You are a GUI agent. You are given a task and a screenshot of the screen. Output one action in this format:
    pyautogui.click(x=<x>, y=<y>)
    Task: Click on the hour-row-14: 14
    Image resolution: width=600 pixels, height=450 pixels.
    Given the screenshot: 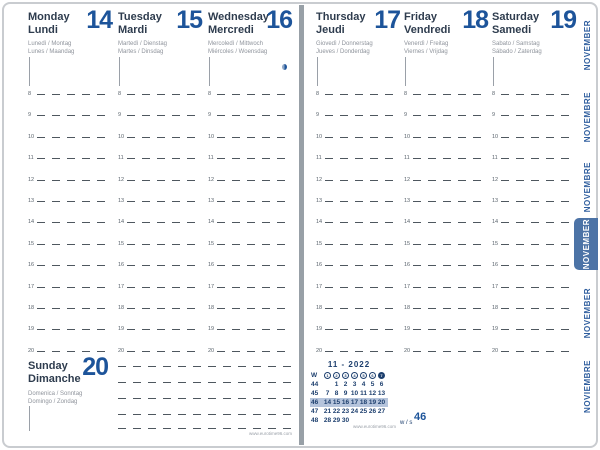 What is the action you would take?
    pyautogui.click(x=534, y=220)
    